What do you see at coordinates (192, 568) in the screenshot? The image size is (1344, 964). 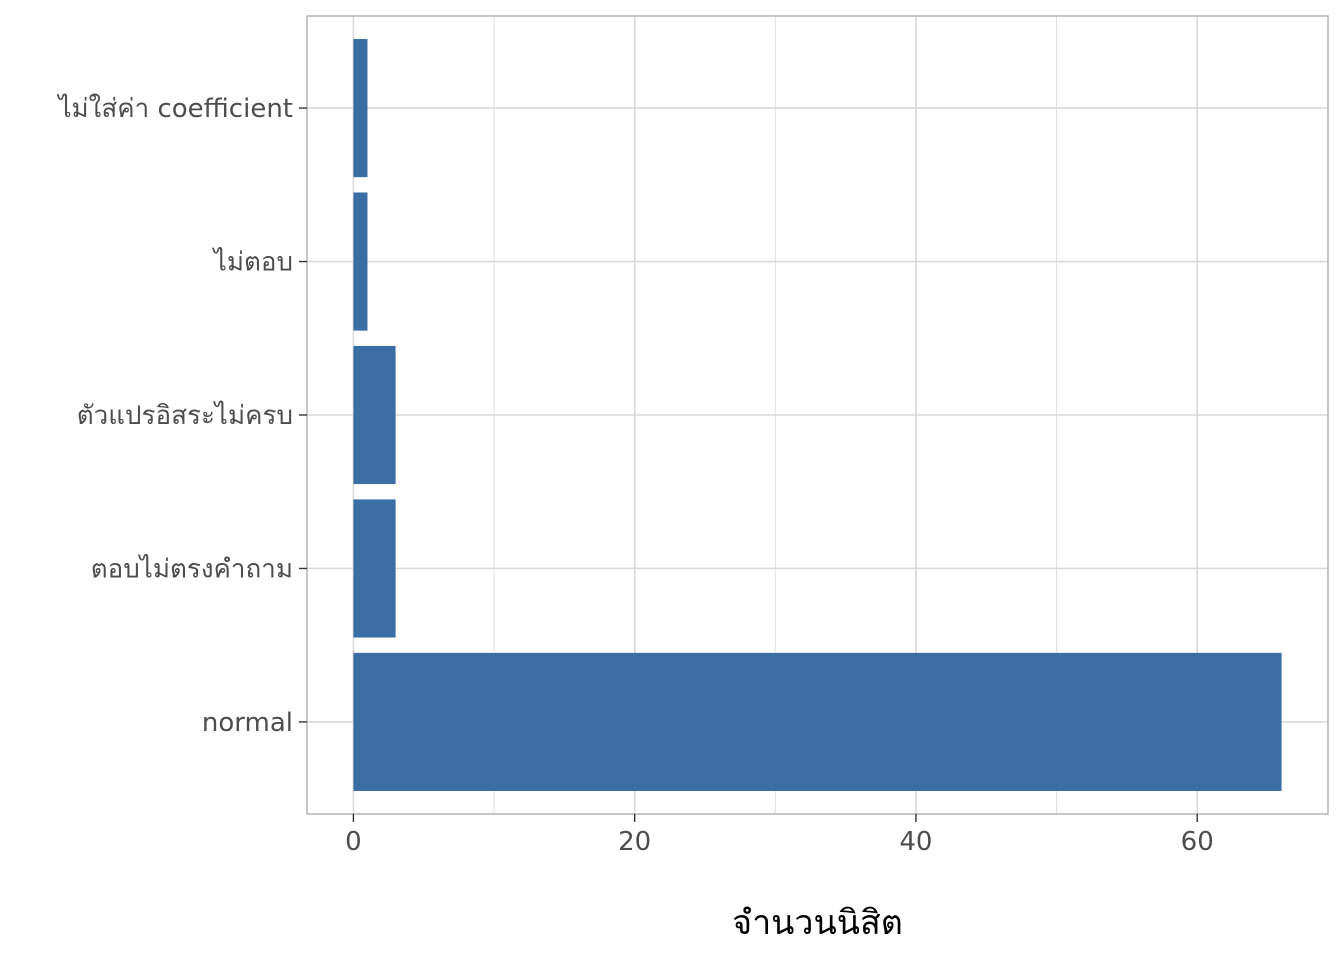 I see `y-tick-label: ตอบไม่ตรงคำถาม` at bounding box center [192, 568].